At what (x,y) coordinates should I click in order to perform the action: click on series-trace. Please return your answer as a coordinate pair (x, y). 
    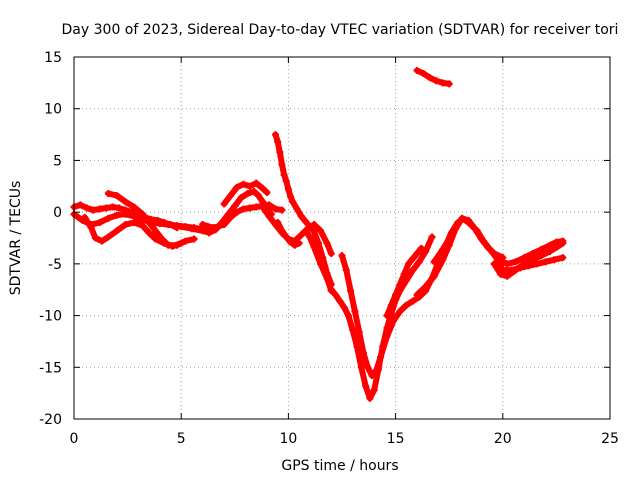
    Looking at the image, I should click on (528, 260).